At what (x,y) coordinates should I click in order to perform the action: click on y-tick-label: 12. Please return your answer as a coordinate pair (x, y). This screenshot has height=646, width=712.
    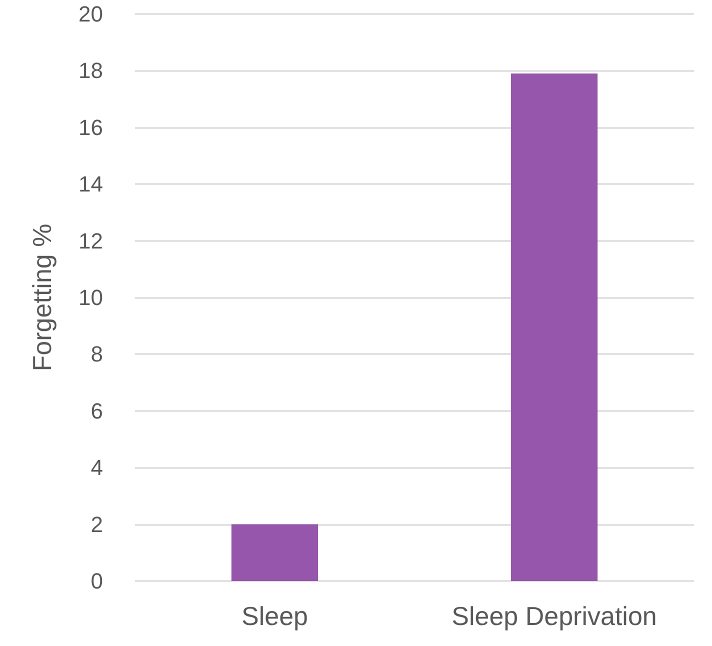
    Looking at the image, I should click on (90, 241).